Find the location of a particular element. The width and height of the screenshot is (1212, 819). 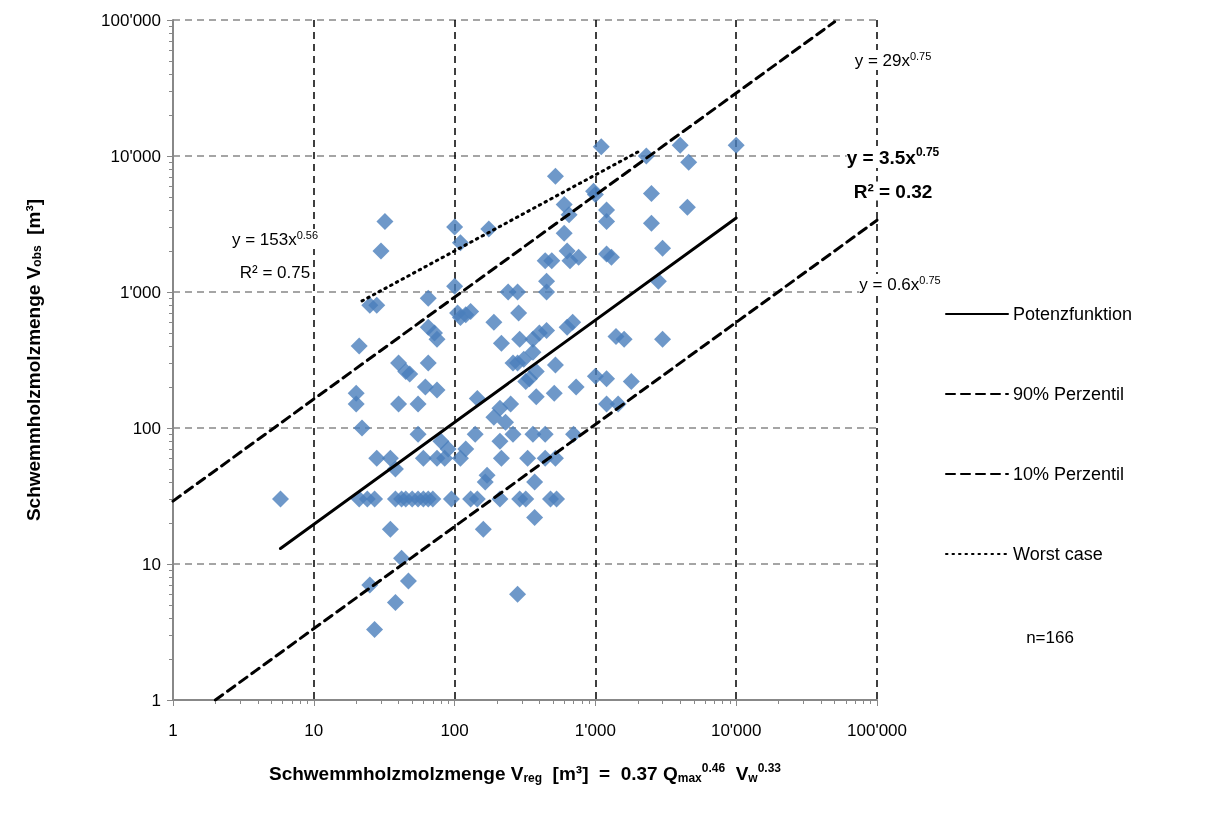

y-tick-label: 1'000 is located at coordinates (140, 292).